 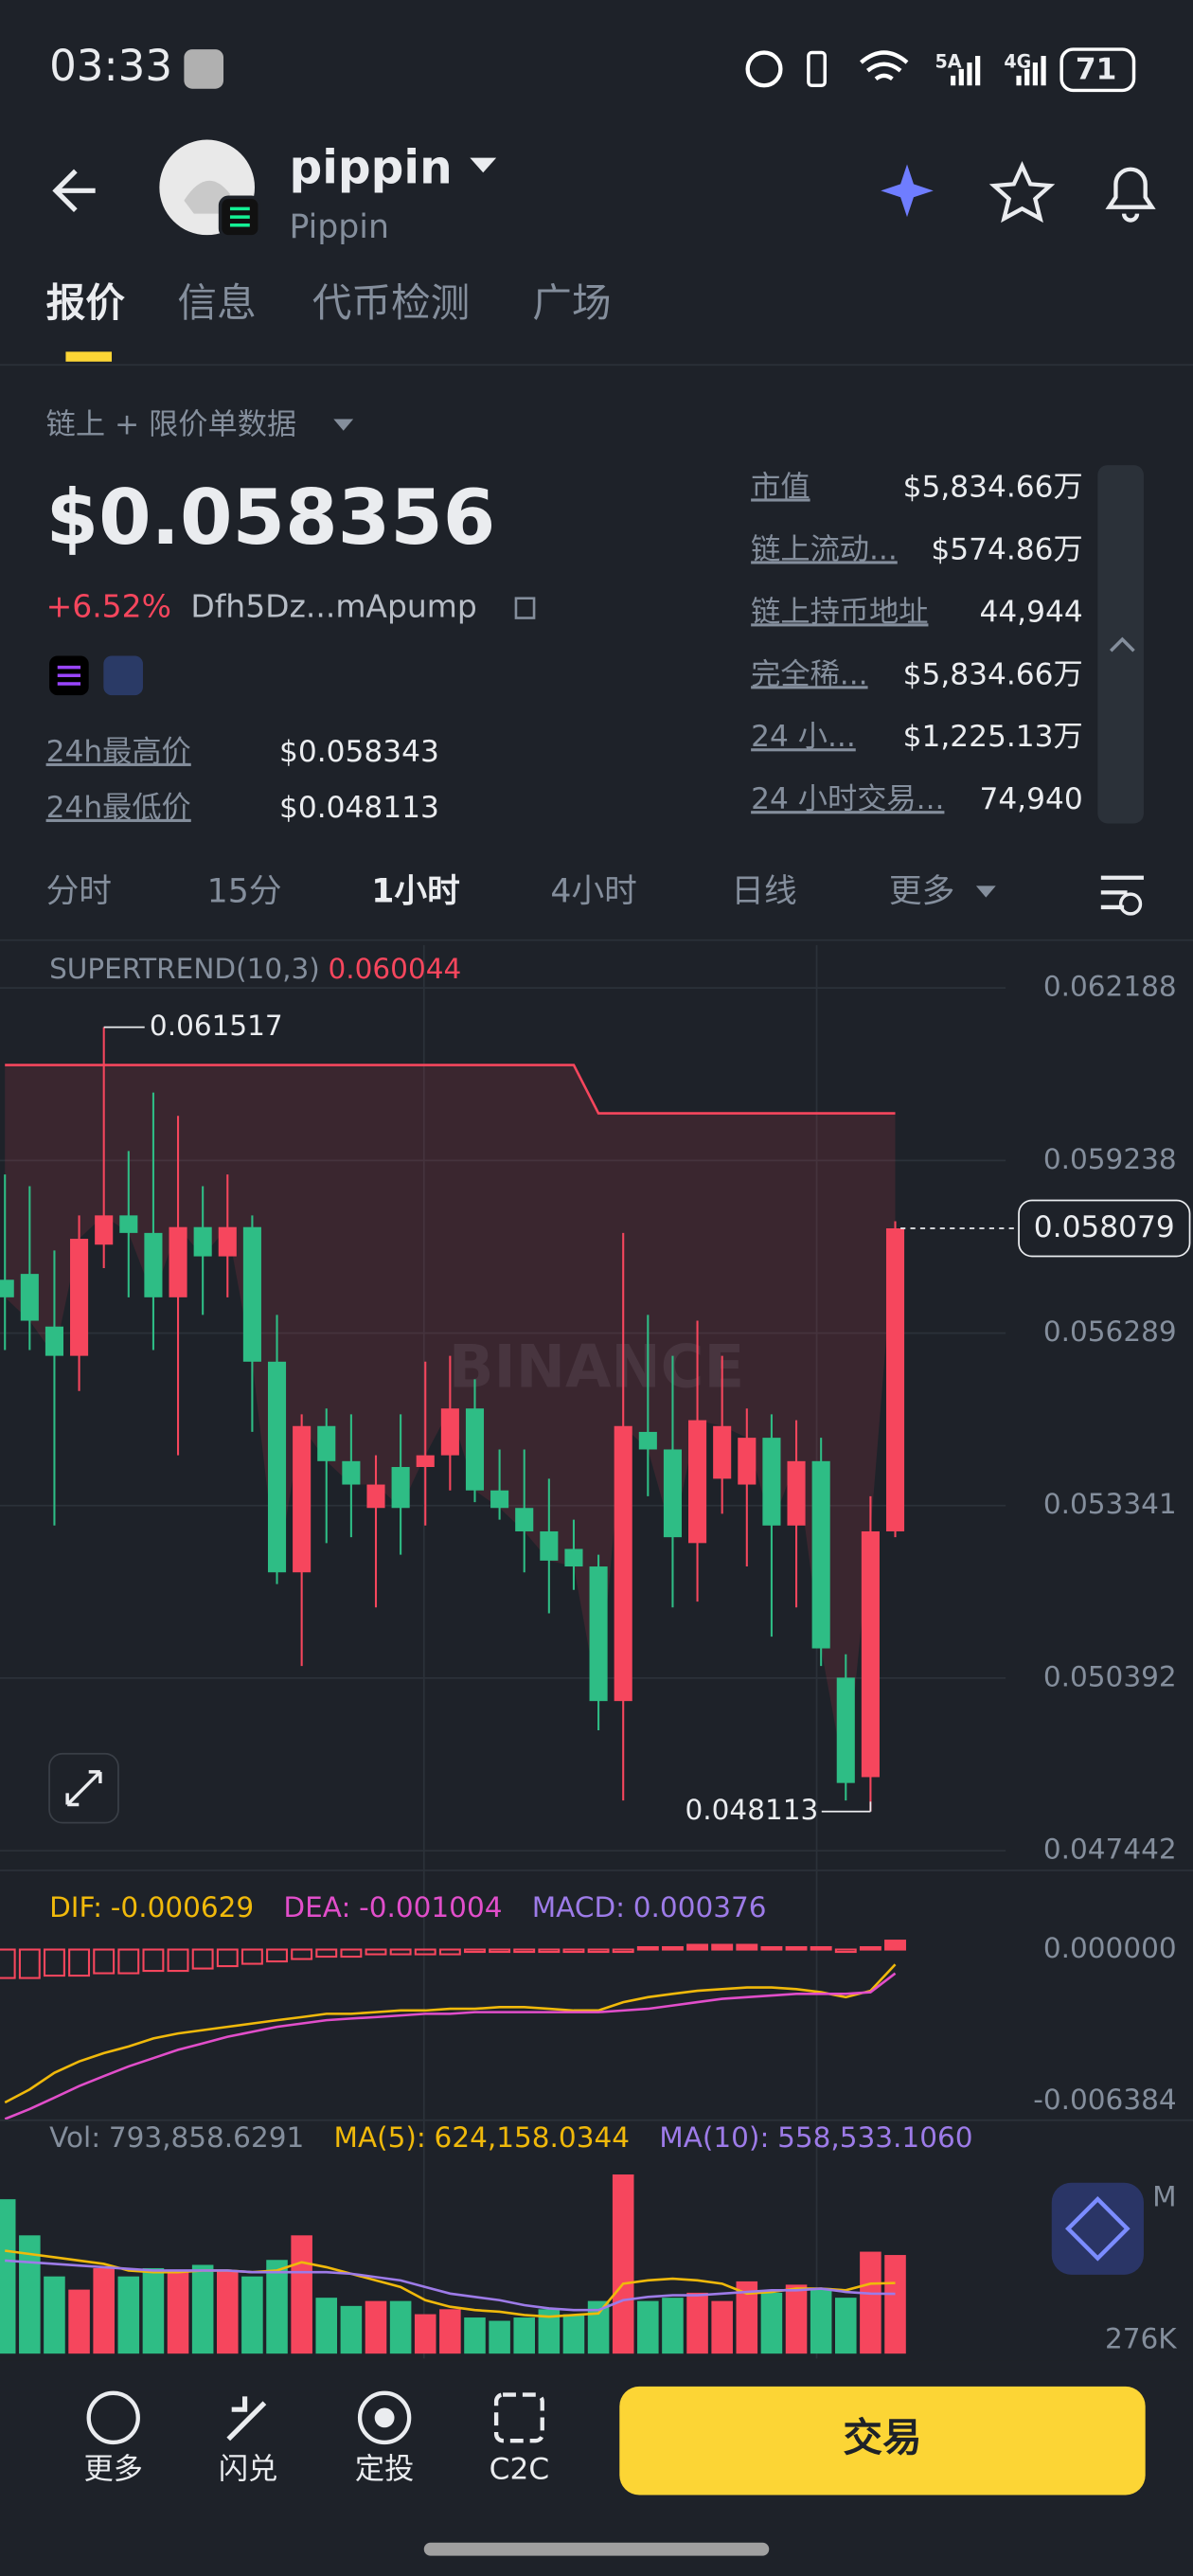 What do you see at coordinates (113, 2469) in the screenshot?
I see `nav-label: 更多` at bounding box center [113, 2469].